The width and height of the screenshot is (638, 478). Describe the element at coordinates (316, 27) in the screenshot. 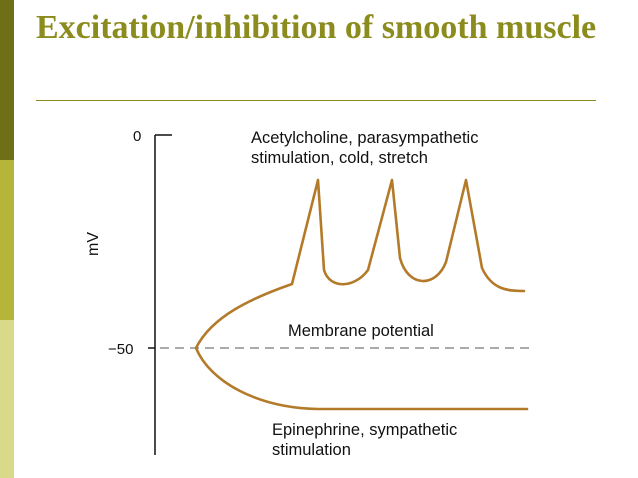

I see `slide-title: Excitation/inhibition of smooth muscle` at that location.